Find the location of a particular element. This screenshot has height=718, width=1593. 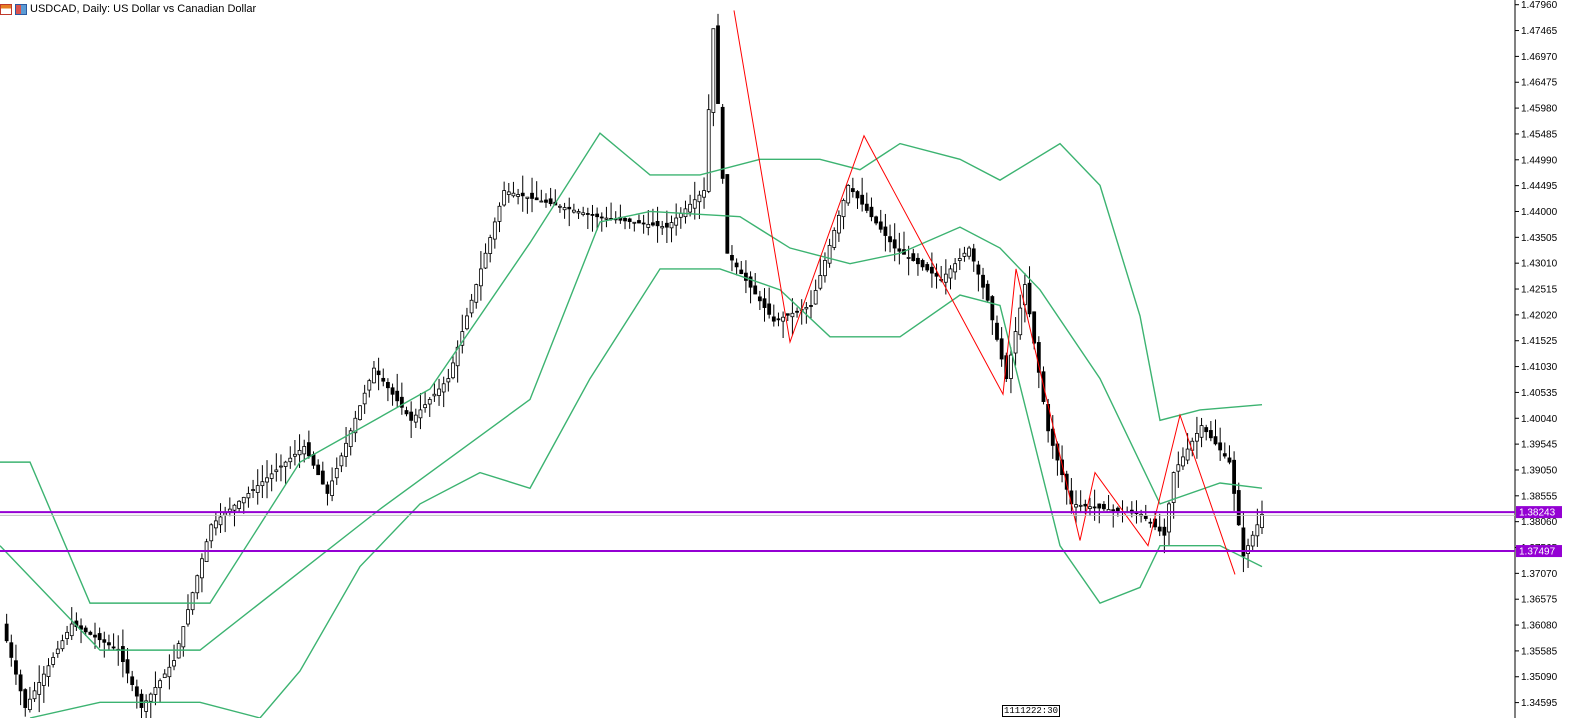

price-axis-label: 1.38555 is located at coordinates (1539, 496).